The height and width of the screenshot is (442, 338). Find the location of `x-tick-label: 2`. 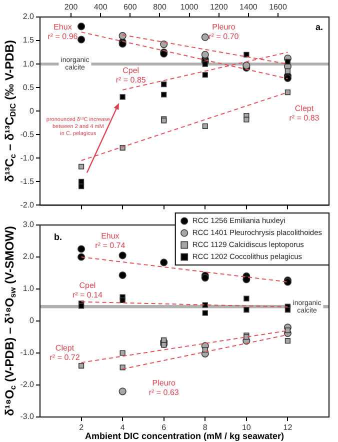

x-tick-label: 2 is located at coordinates (81, 427).